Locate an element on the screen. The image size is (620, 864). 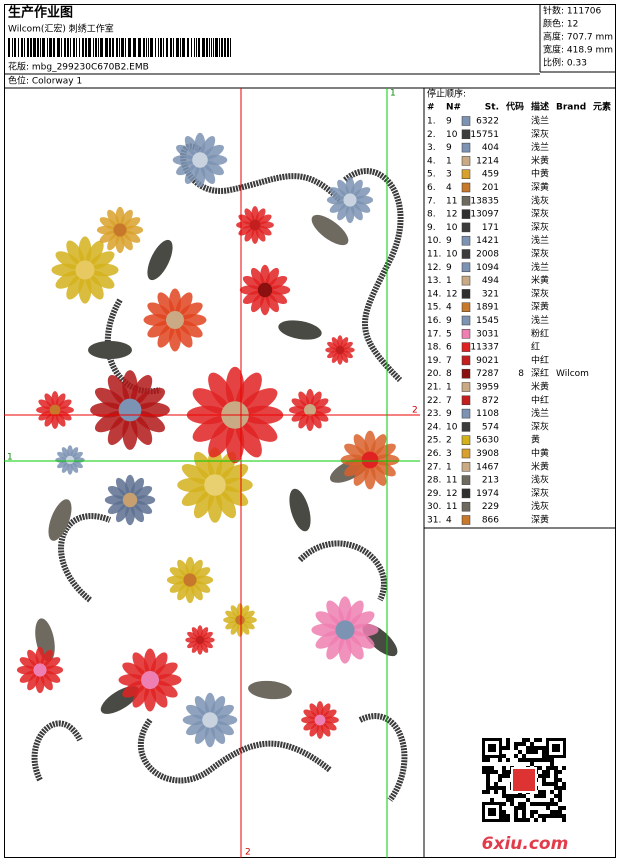
row-description: 黄 is located at coordinates (535, 440).